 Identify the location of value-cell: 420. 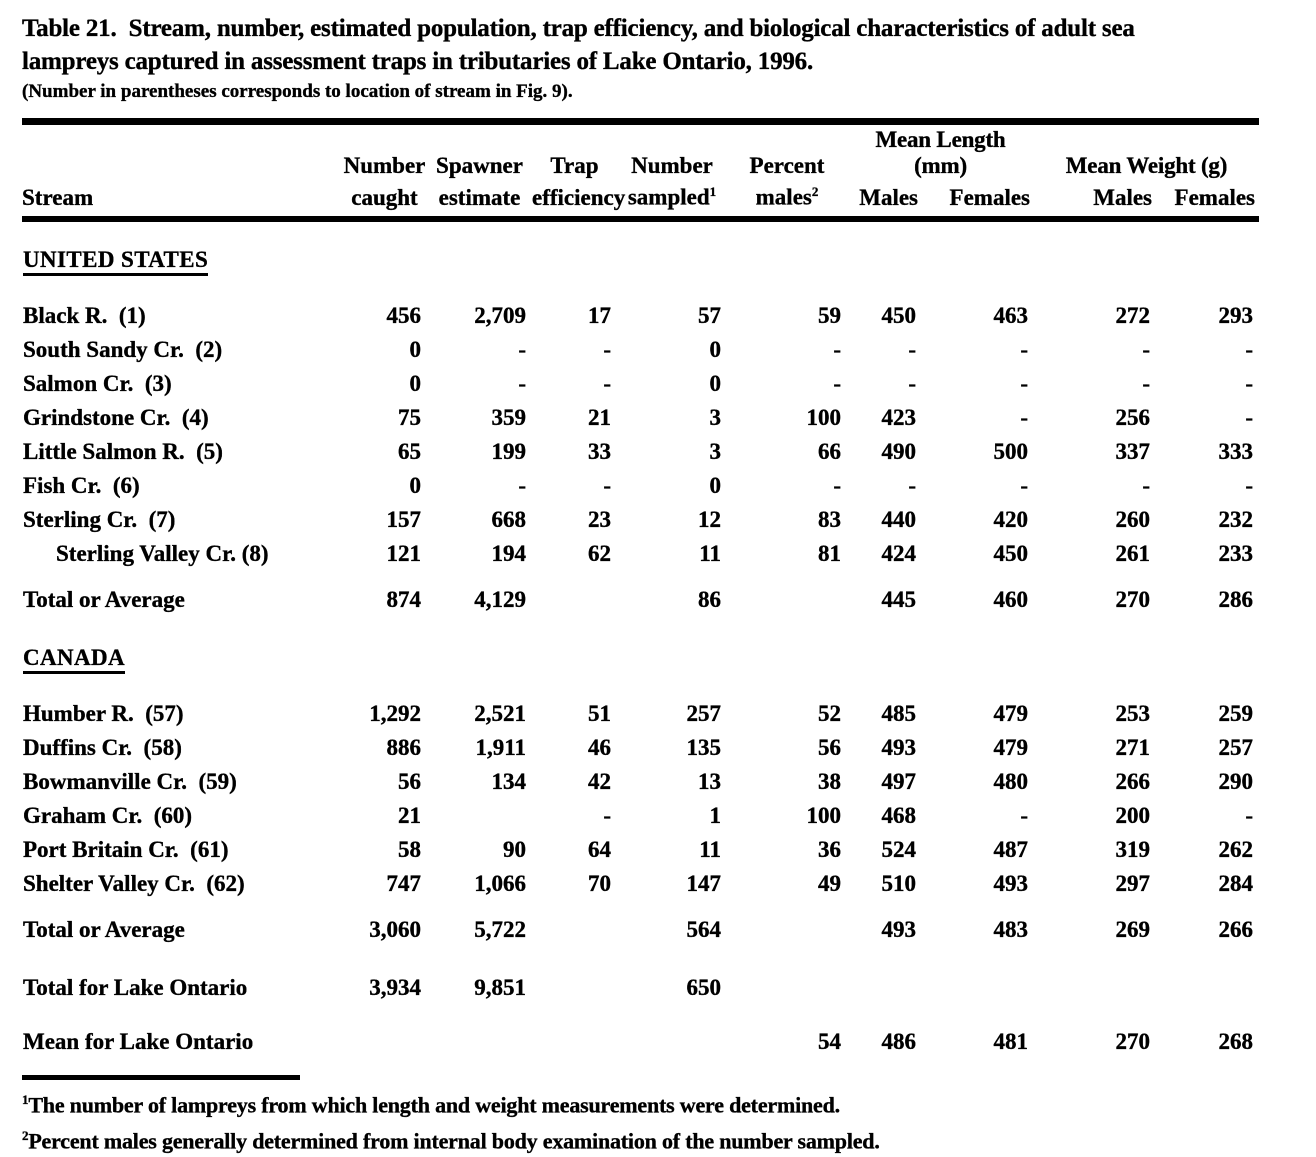
(1010, 519).